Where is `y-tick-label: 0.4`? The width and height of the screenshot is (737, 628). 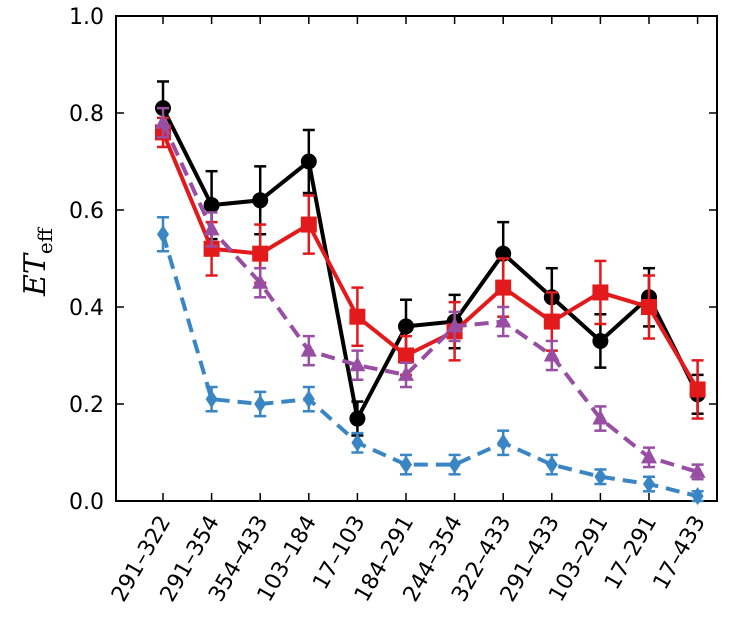
y-tick-label: 0.4 is located at coordinates (86, 308).